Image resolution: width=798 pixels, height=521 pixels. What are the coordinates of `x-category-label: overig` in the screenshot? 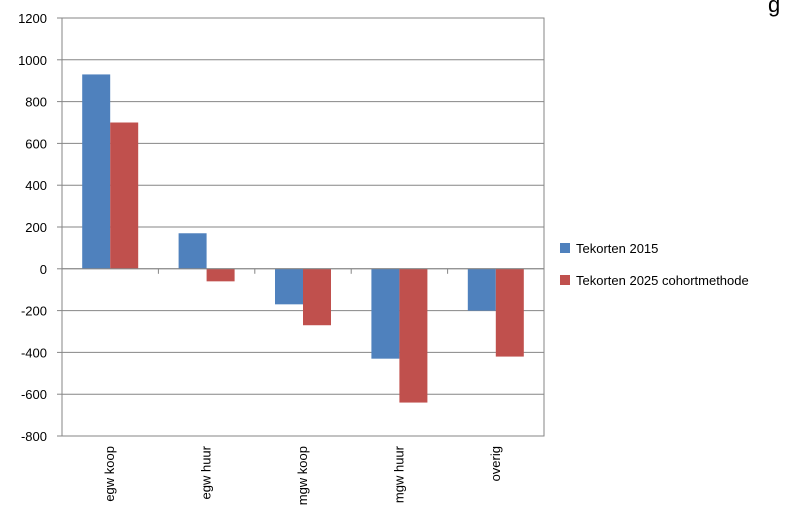 It's located at (495, 463).